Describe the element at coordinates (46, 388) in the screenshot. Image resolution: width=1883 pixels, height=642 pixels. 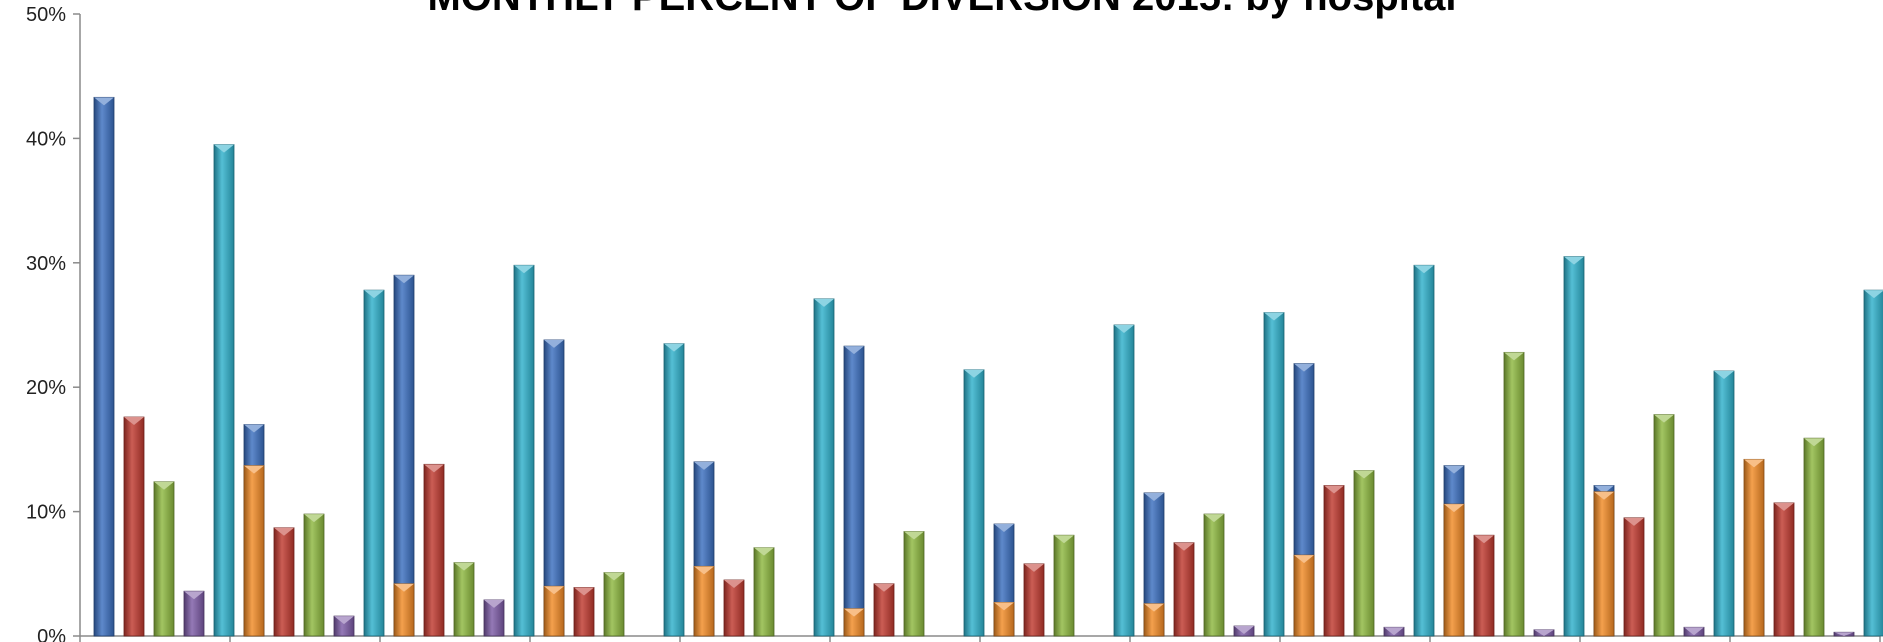
I see `y-tick-label: 20%` at that location.